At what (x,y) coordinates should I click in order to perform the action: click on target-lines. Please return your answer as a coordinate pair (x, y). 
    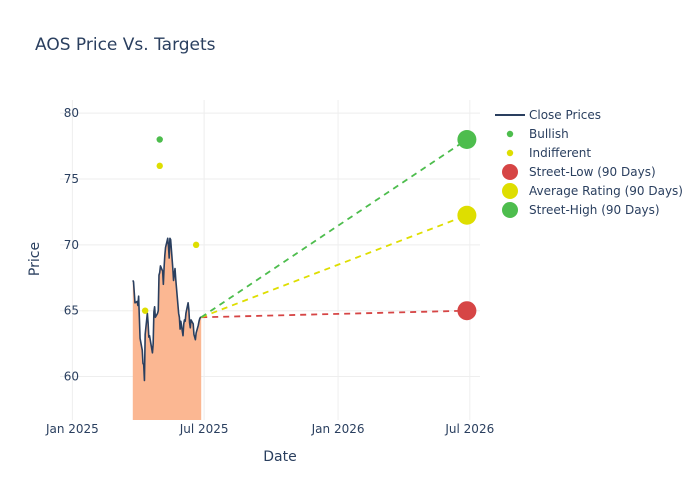
    Looking at the image, I should click on (334, 228).